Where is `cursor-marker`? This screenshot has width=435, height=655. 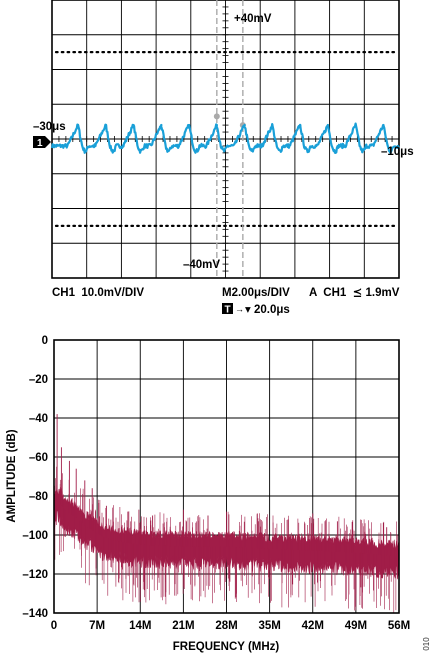 cursor-marker is located at coordinates (216, 116).